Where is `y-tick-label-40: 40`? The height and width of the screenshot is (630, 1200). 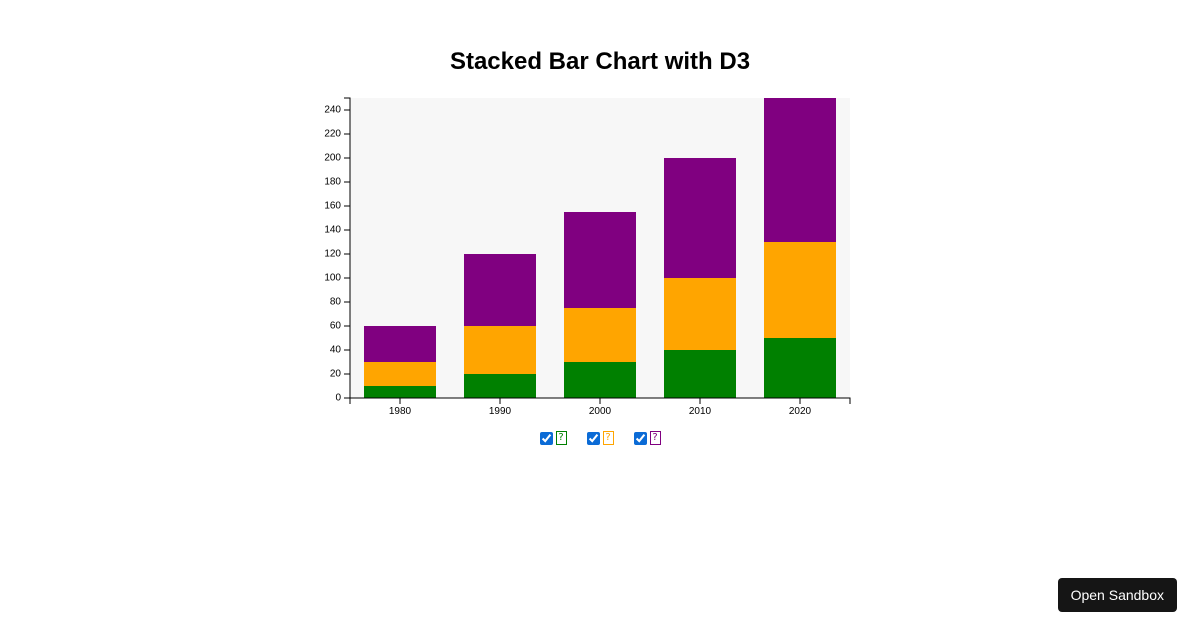
y-tick-label-40: 40 is located at coordinates (336, 350).